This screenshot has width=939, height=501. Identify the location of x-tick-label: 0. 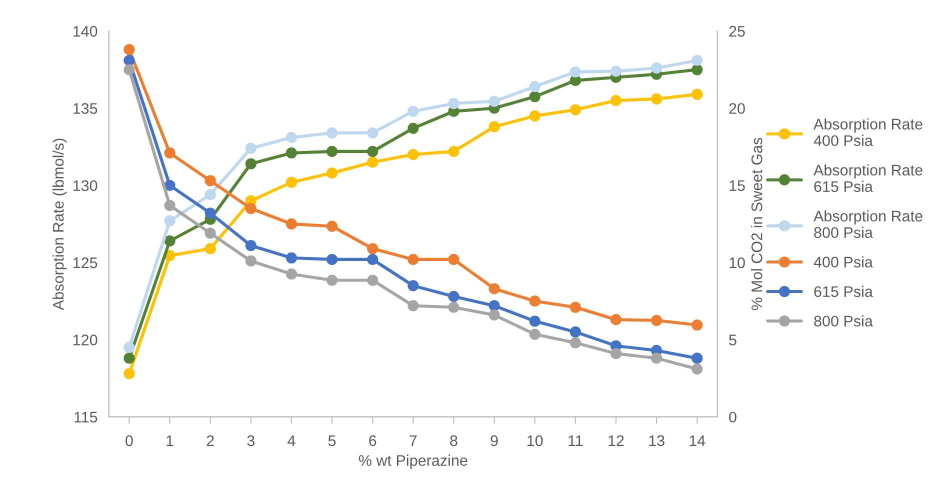
(129, 440).